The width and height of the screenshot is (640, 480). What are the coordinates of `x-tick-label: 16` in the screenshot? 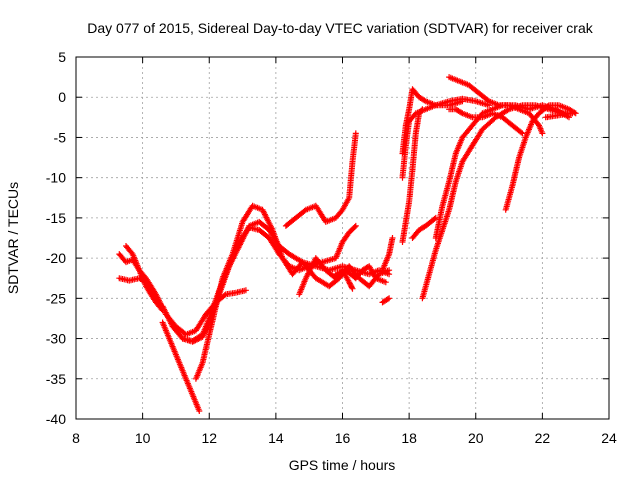 It's located at (343, 438).